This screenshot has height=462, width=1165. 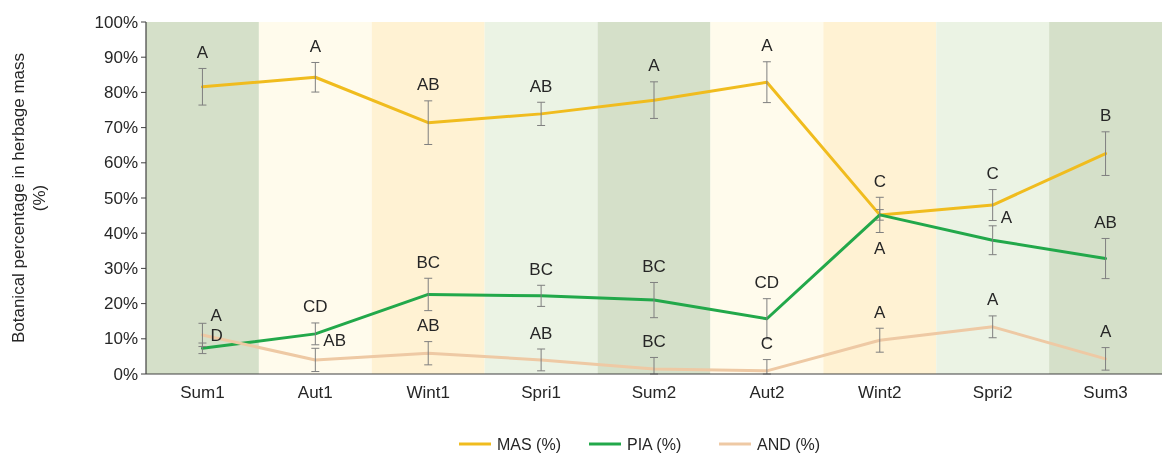 What do you see at coordinates (315, 392) in the screenshot?
I see `x-tick-label: Aut1` at bounding box center [315, 392].